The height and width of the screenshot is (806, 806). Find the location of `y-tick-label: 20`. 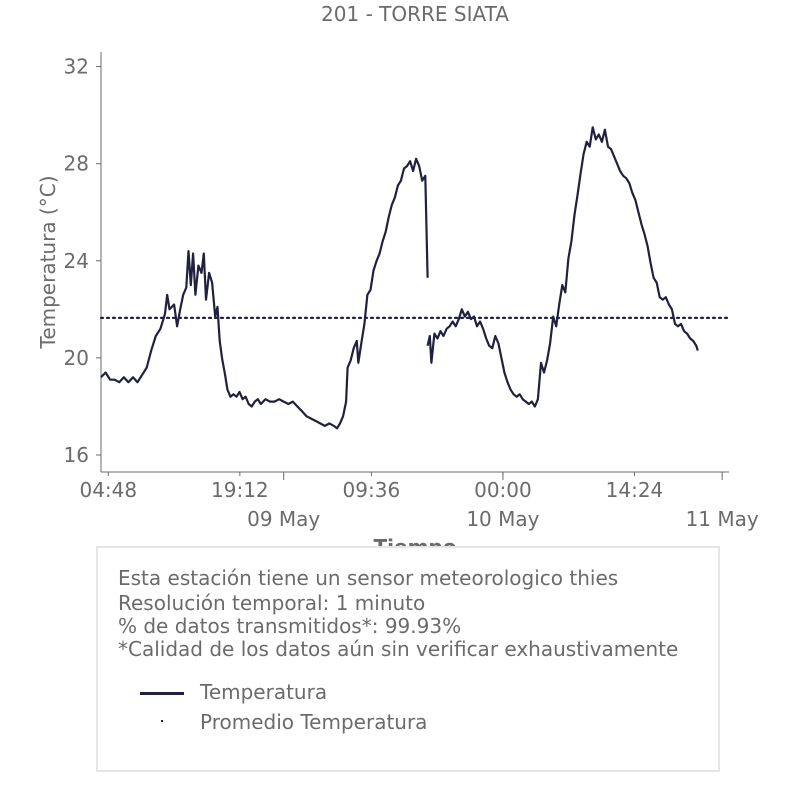

y-tick-label: 20 is located at coordinates (76, 358).